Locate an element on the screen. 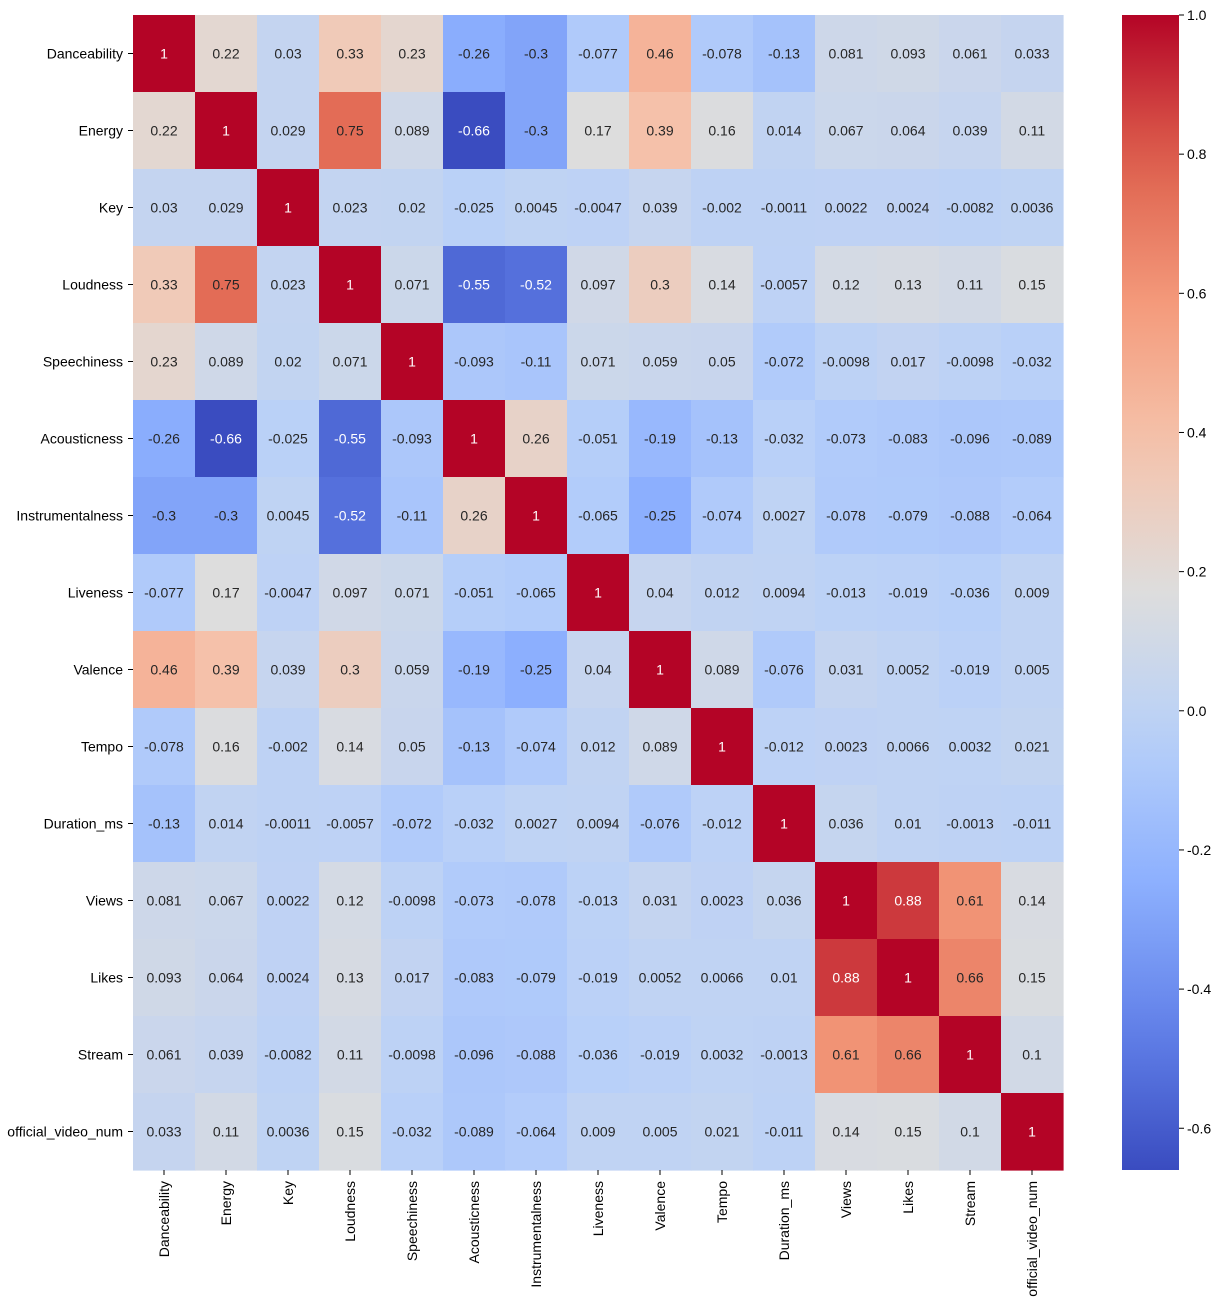  cell-value-label: 0.23 is located at coordinates (411, 54).